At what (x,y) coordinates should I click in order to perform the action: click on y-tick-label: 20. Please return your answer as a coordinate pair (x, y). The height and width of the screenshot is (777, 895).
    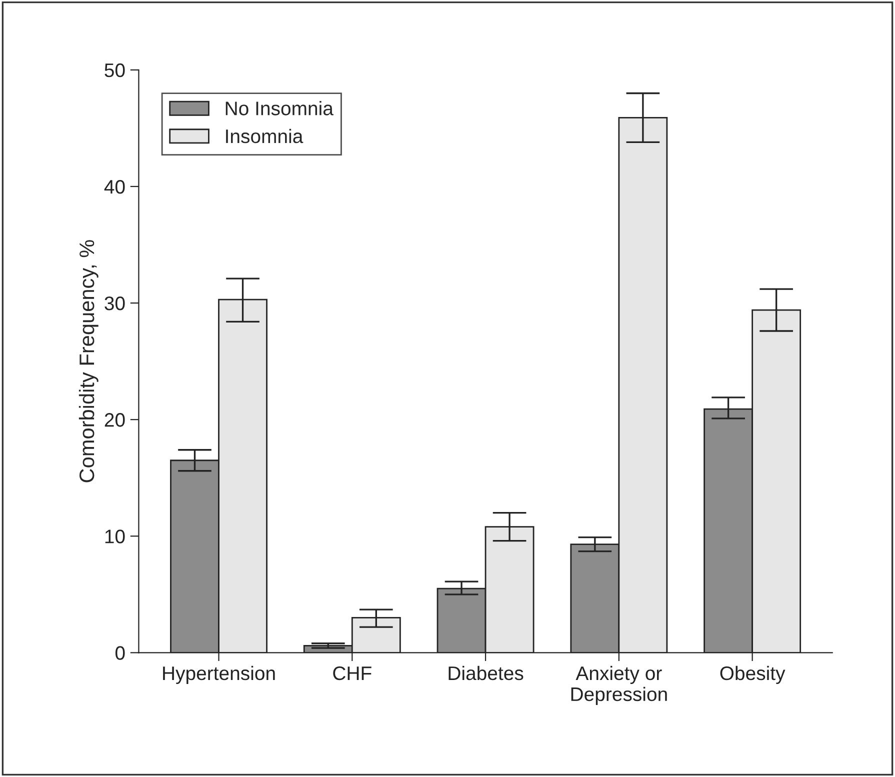
    Looking at the image, I should click on (114, 420).